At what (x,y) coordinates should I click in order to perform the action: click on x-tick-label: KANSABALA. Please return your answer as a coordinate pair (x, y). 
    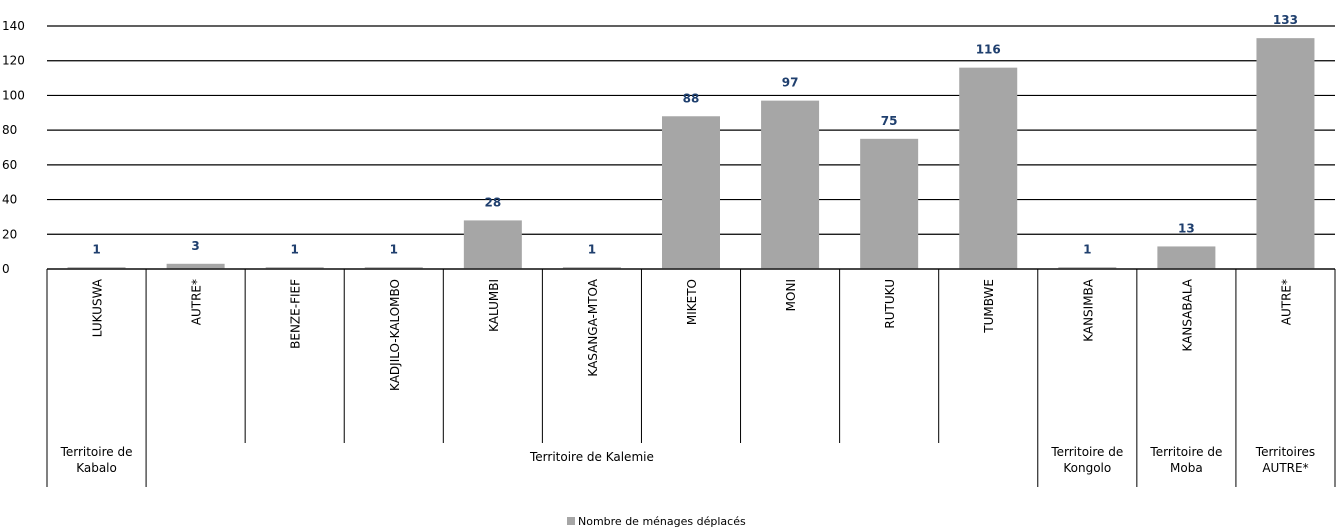
    Looking at the image, I should click on (1187, 314).